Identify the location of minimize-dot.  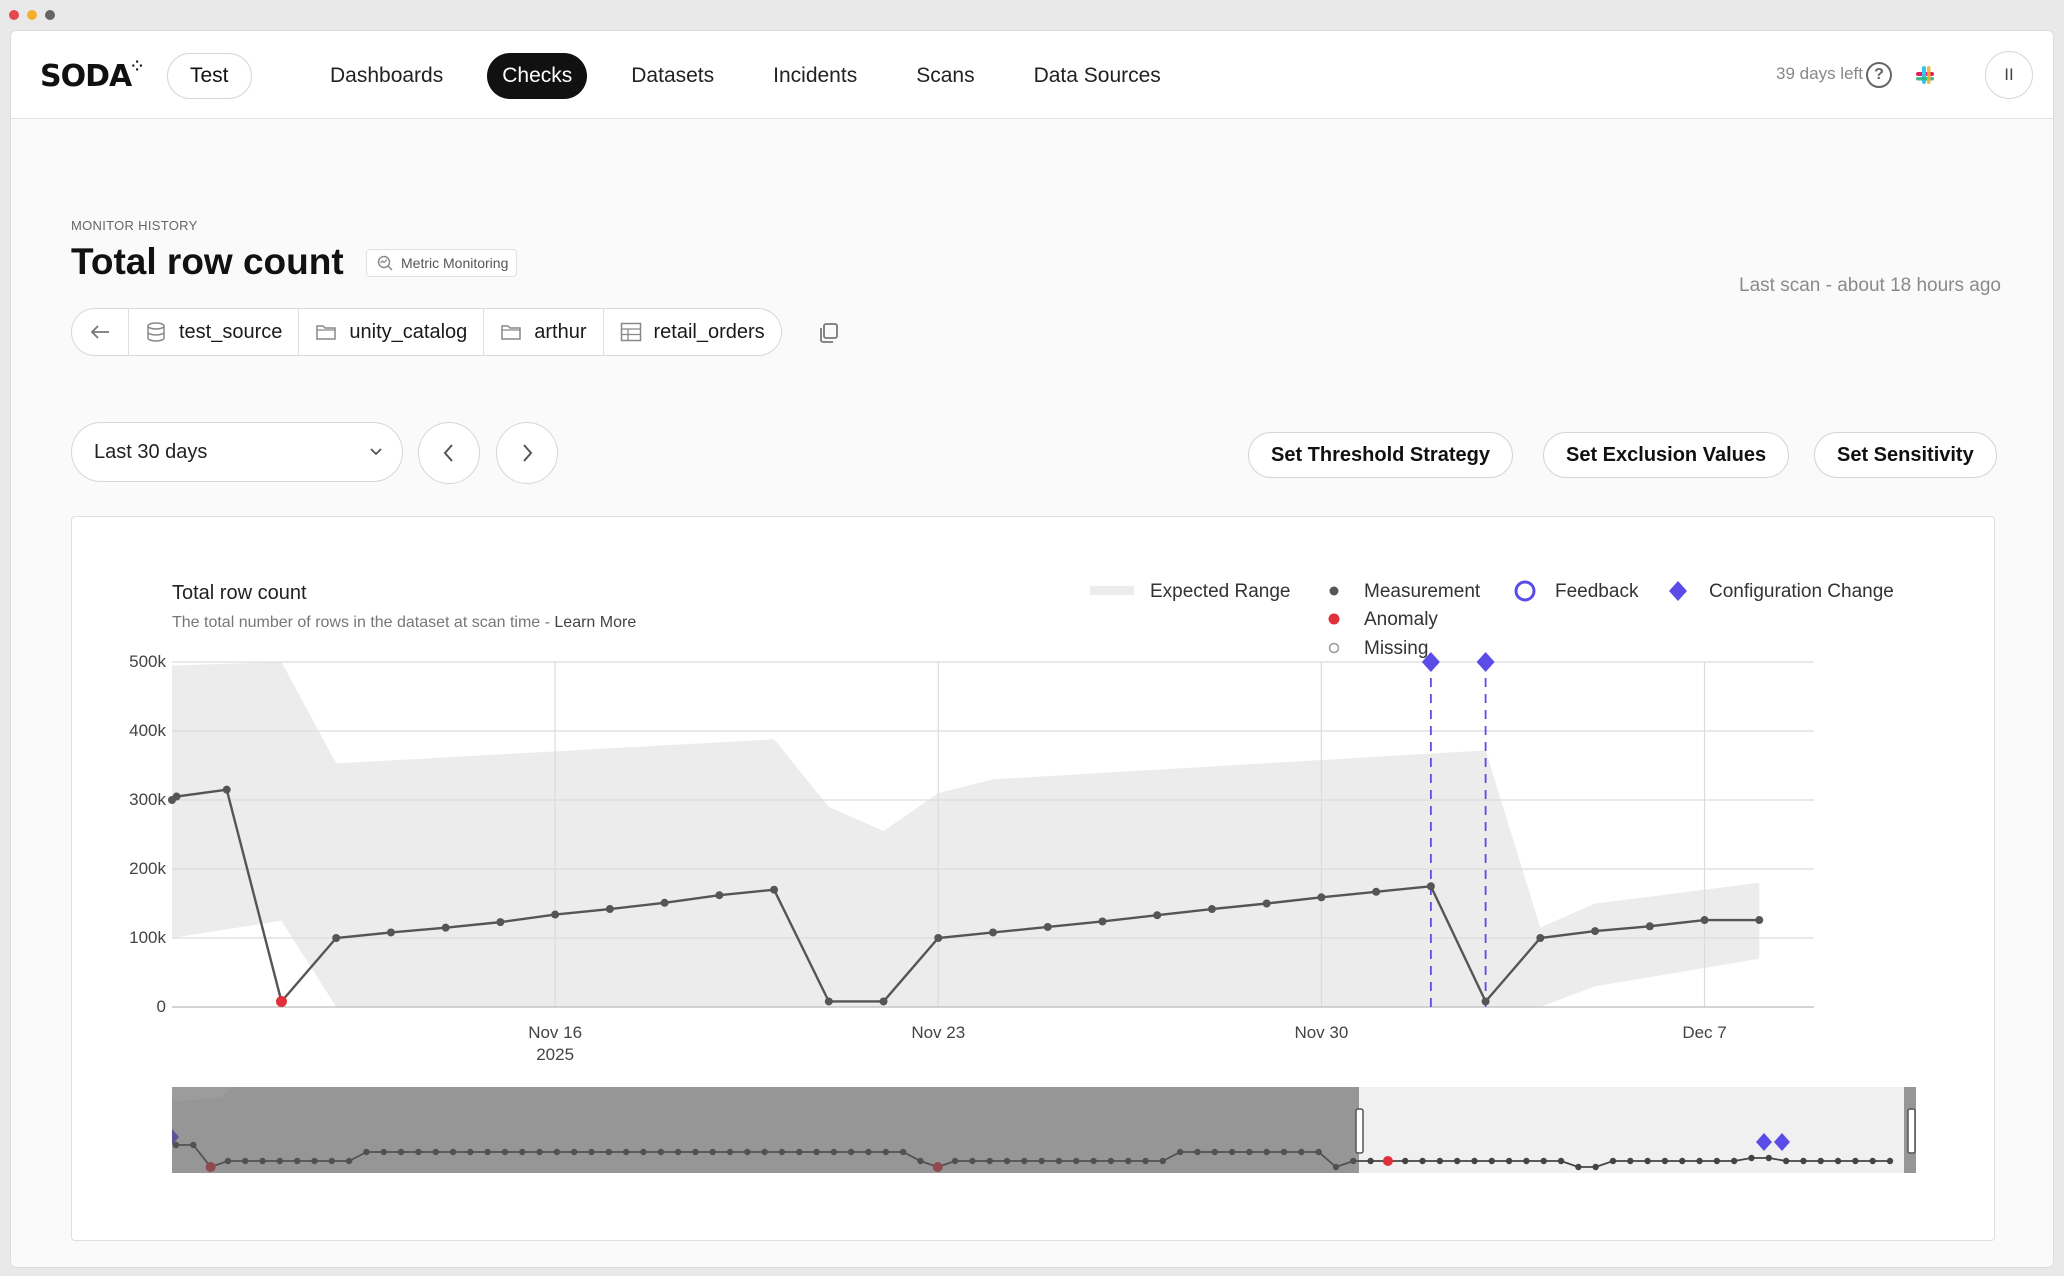
(32, 15).